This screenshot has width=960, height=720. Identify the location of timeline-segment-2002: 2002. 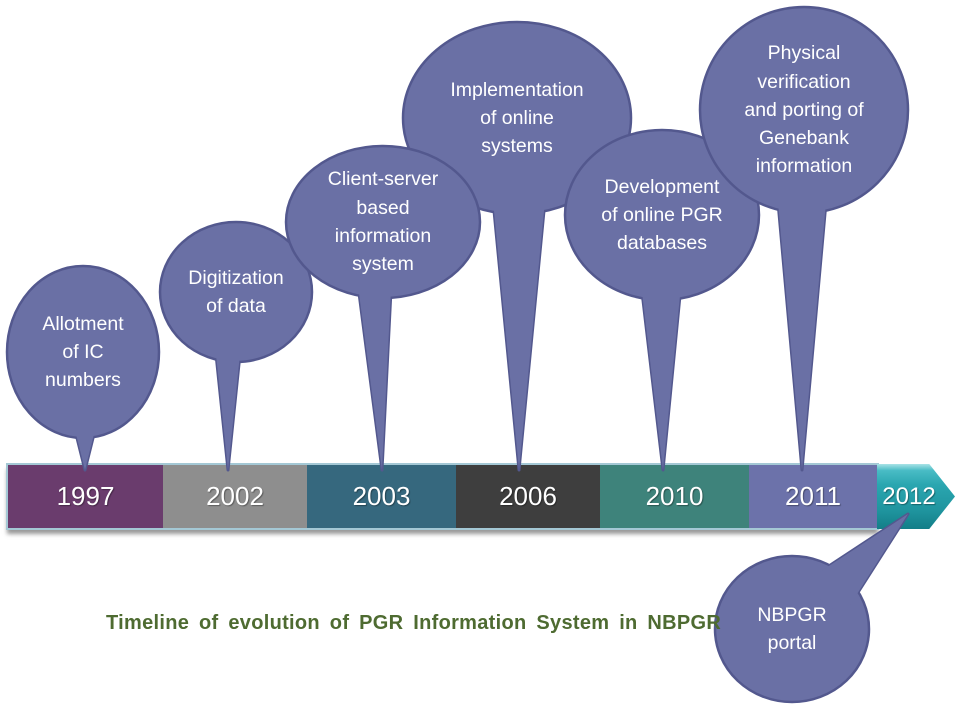
(235, 496).